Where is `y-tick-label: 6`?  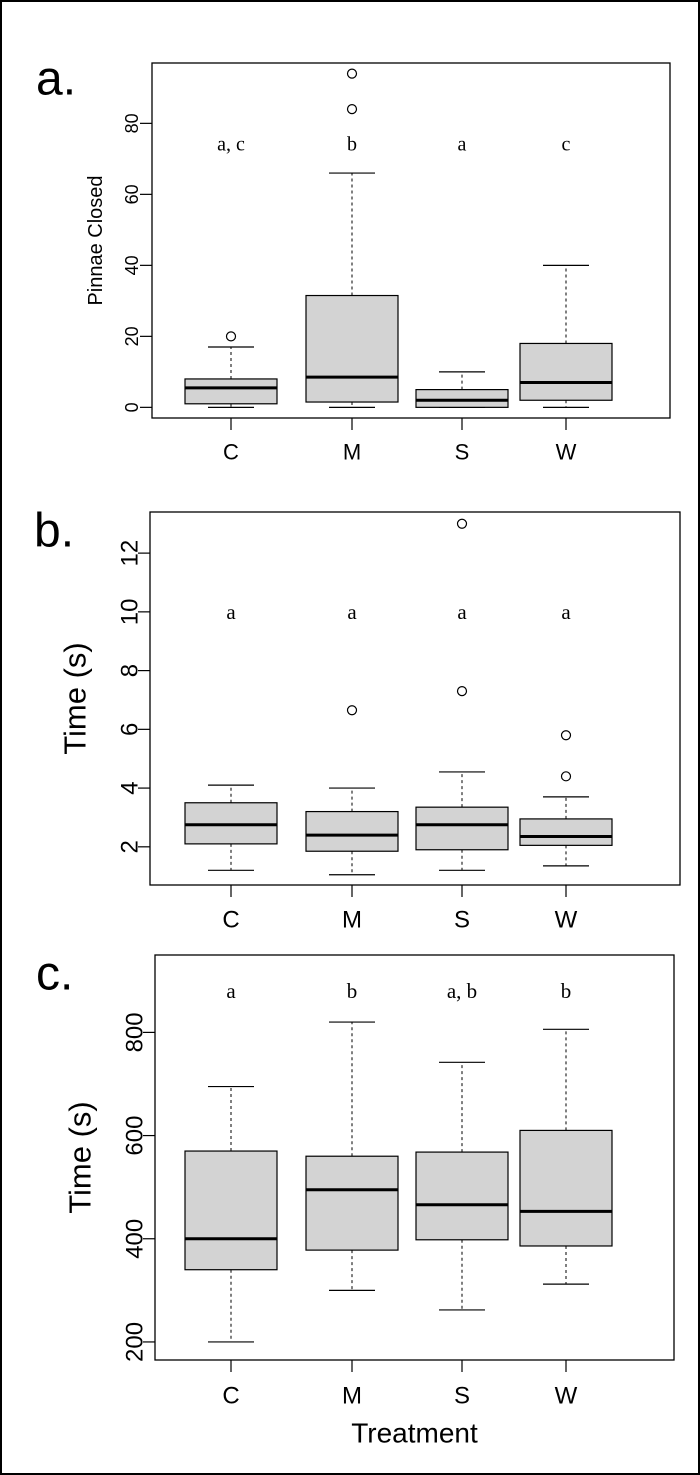 y-tick-label: 6 is located at coordinates (130, 729).